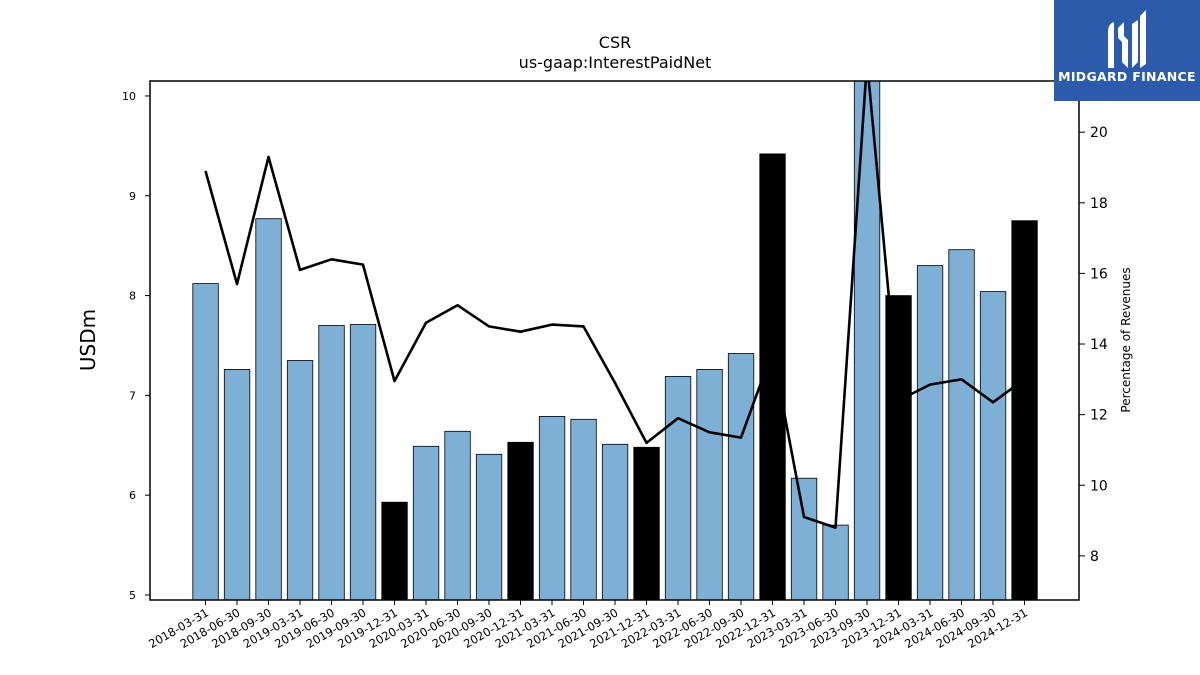 The image size is (1200, 675). I want to click on y-tick-label: 5, so click(132, 595).